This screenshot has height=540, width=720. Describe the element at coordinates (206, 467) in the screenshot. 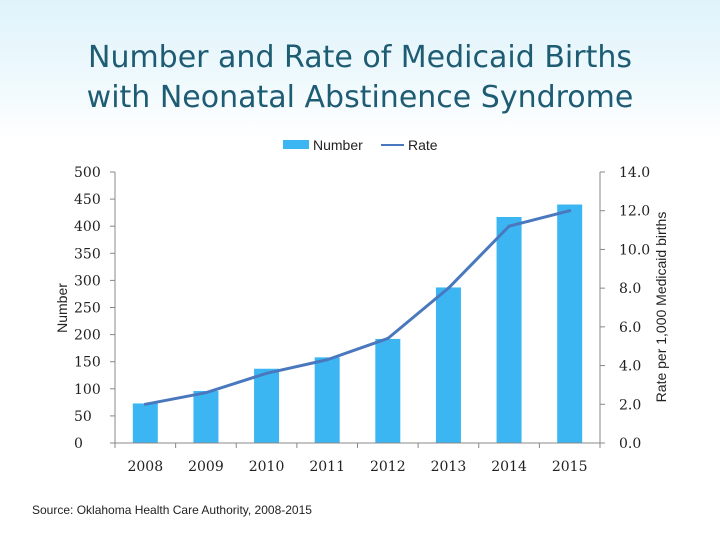

I see `x-tick-label-2009: 2009` at that location.